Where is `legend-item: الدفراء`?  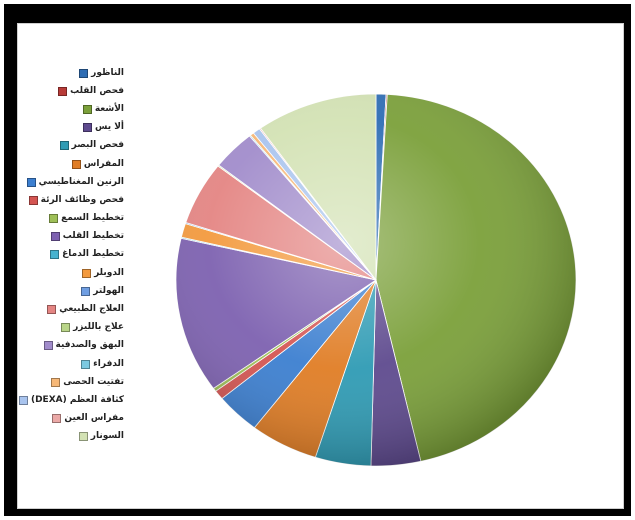 legend-item: الدفراء is located at coordinates (68, 364).